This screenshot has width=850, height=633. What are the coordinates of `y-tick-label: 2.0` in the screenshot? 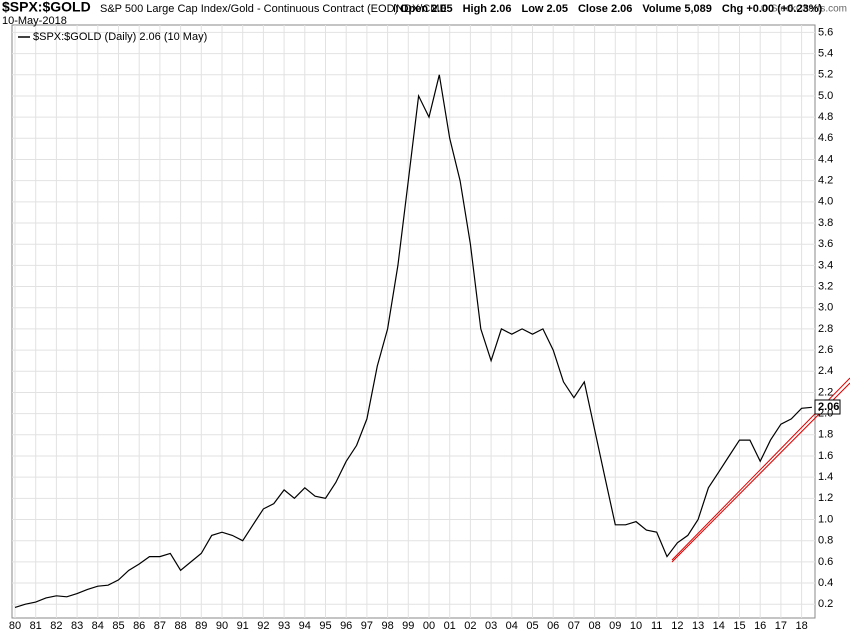 It's located at (825, 414).